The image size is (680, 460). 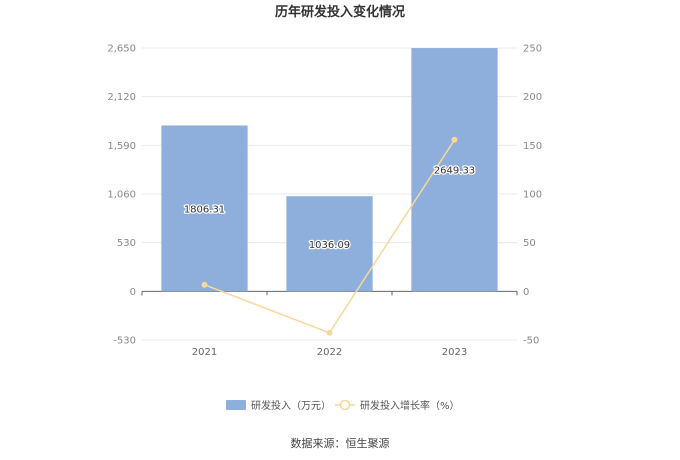 I want to click on right-tick-label: -50, so click(x=531, y=341).